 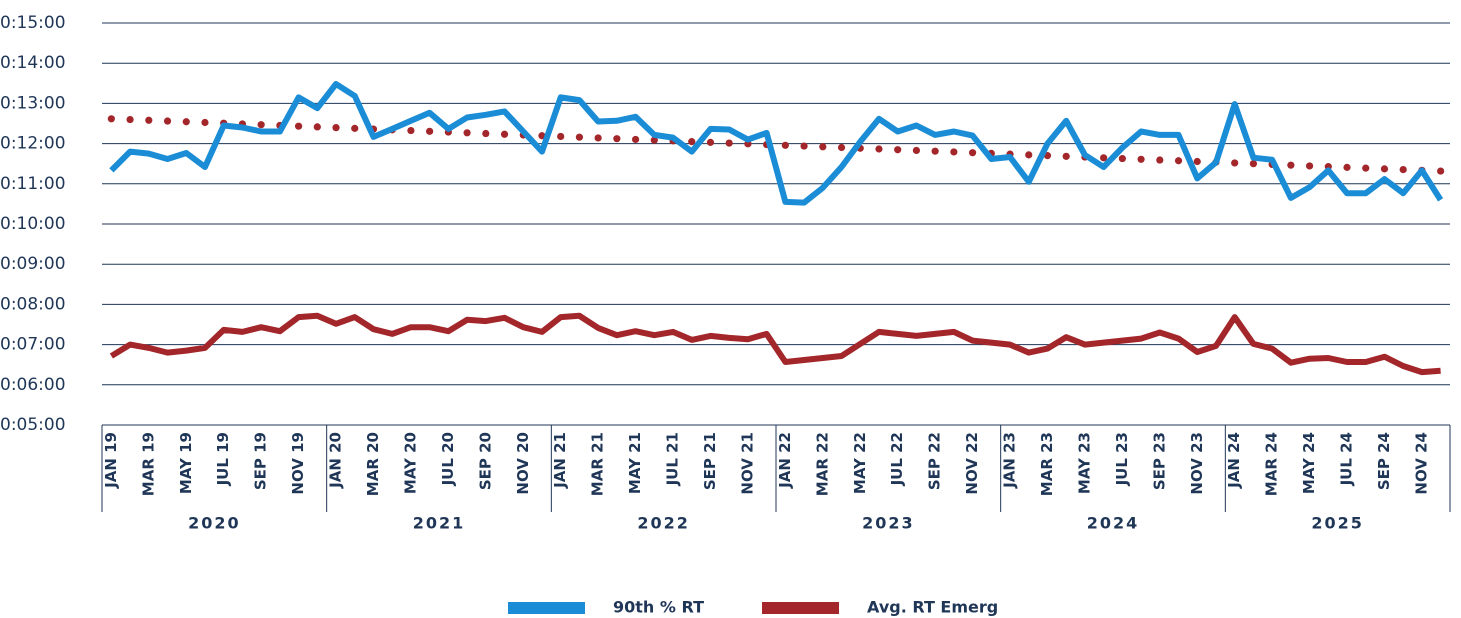 What do you see at coordinates (673, 459) in the screenshot?
I see `x-tick-label: JUL 21` at bounding box center [673, 459].